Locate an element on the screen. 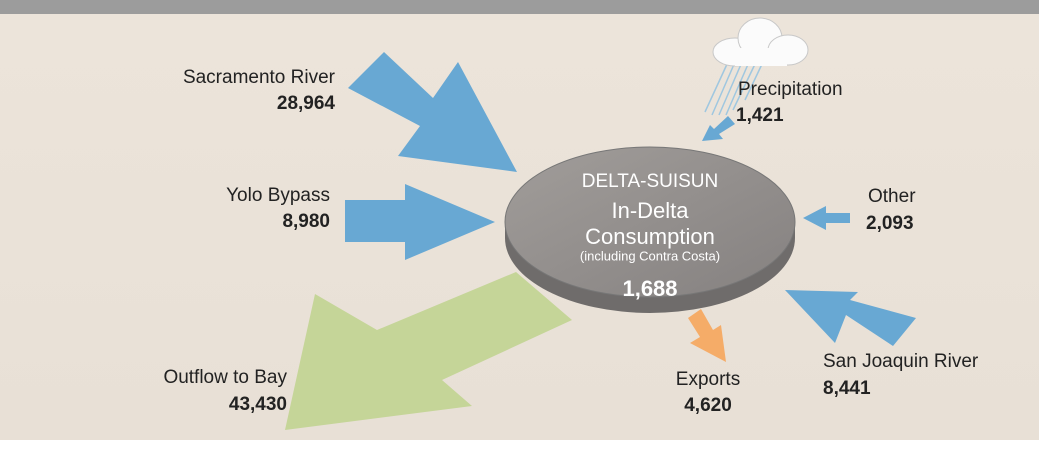 The width and height of the screenshot is (1039, 453). center-title: In-Delta is located at coordinates (650, 210).